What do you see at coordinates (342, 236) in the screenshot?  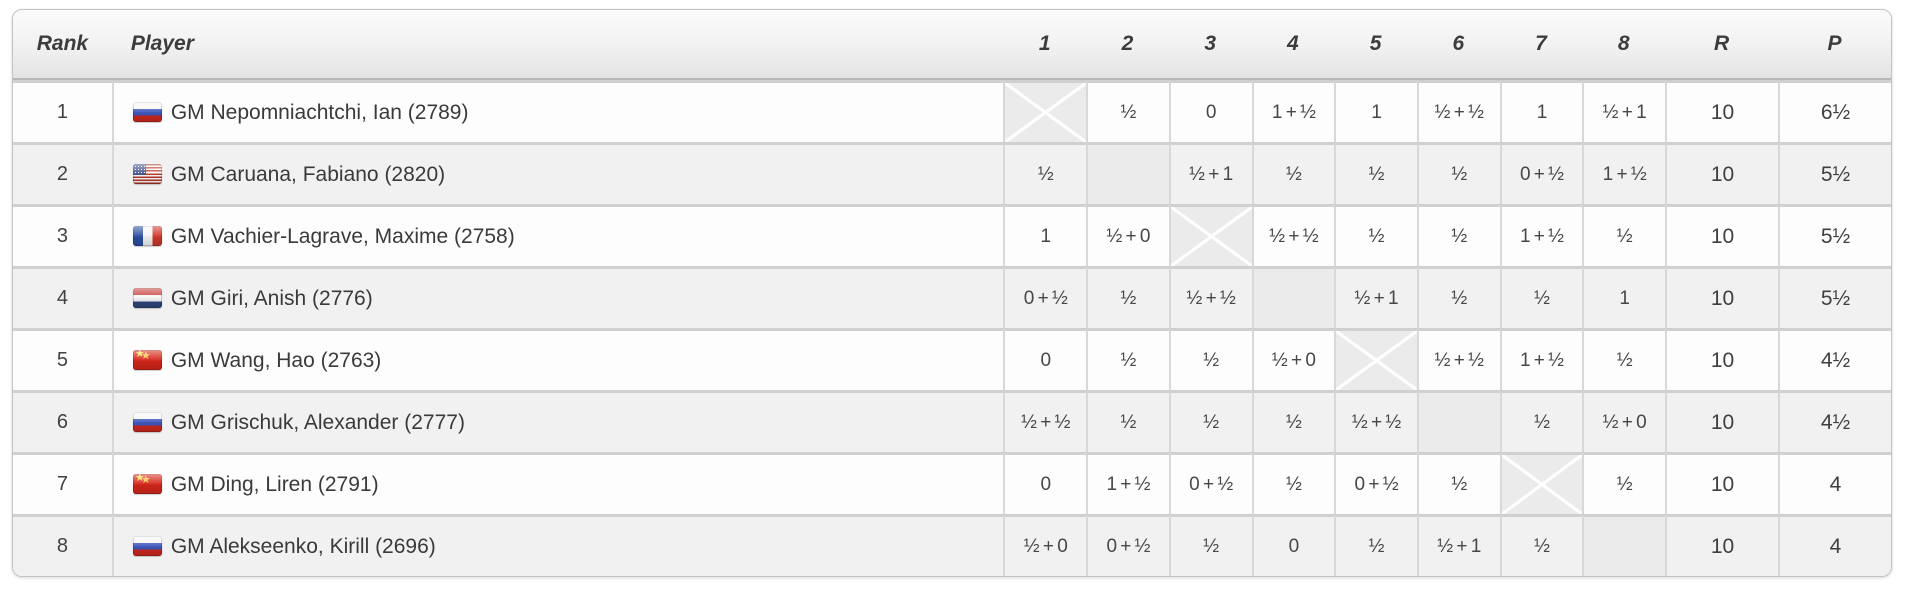 I see `player-name: GM Vachier-Lagrave, Maxime (2758)` at bounding box center [342, 236].